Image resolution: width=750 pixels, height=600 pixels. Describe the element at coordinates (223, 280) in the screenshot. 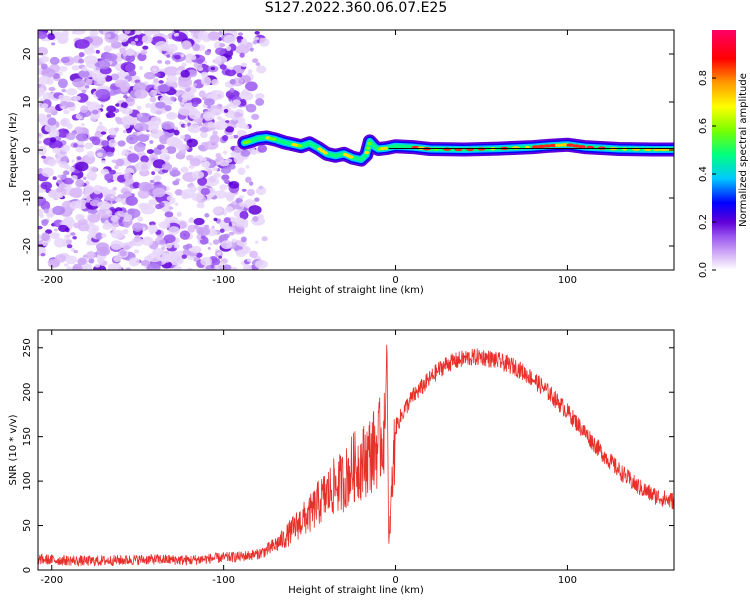

I see `spectrogram-xtick-label: -100` at that location.